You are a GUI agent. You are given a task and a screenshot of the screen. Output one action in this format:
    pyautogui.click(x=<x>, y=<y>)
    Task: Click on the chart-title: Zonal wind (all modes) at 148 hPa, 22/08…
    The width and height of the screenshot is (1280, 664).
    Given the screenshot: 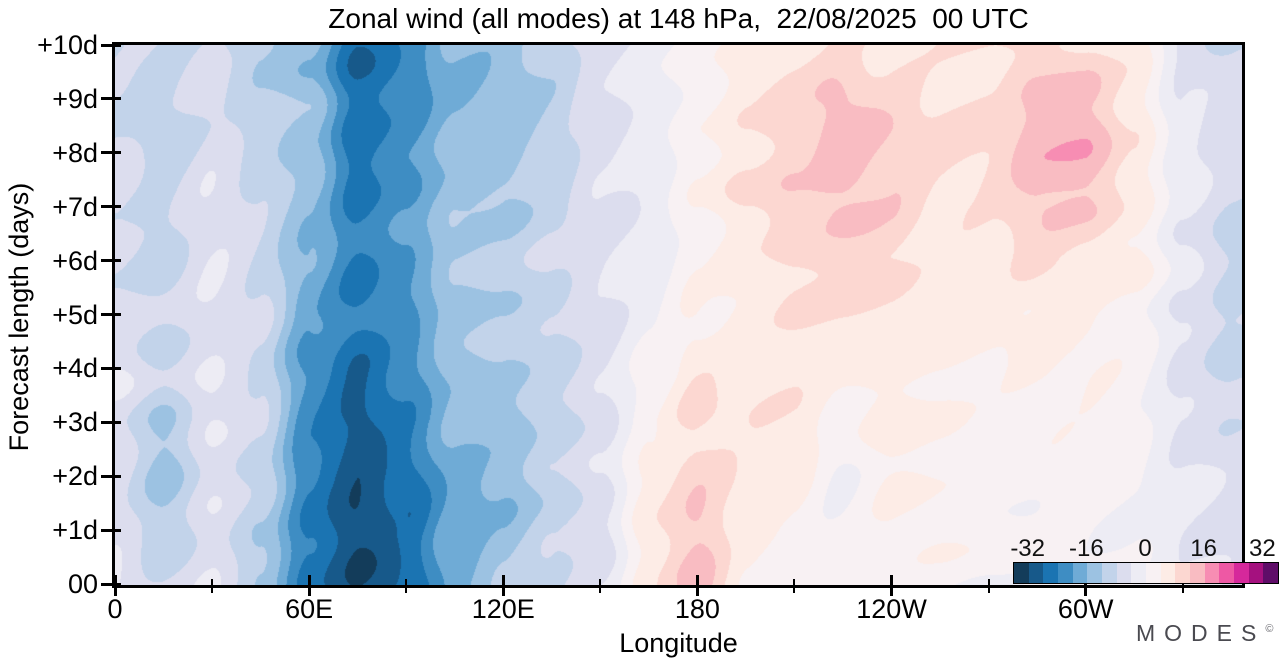 What is the action you would take?
    pyautogui.click(x=678, y=18)
    